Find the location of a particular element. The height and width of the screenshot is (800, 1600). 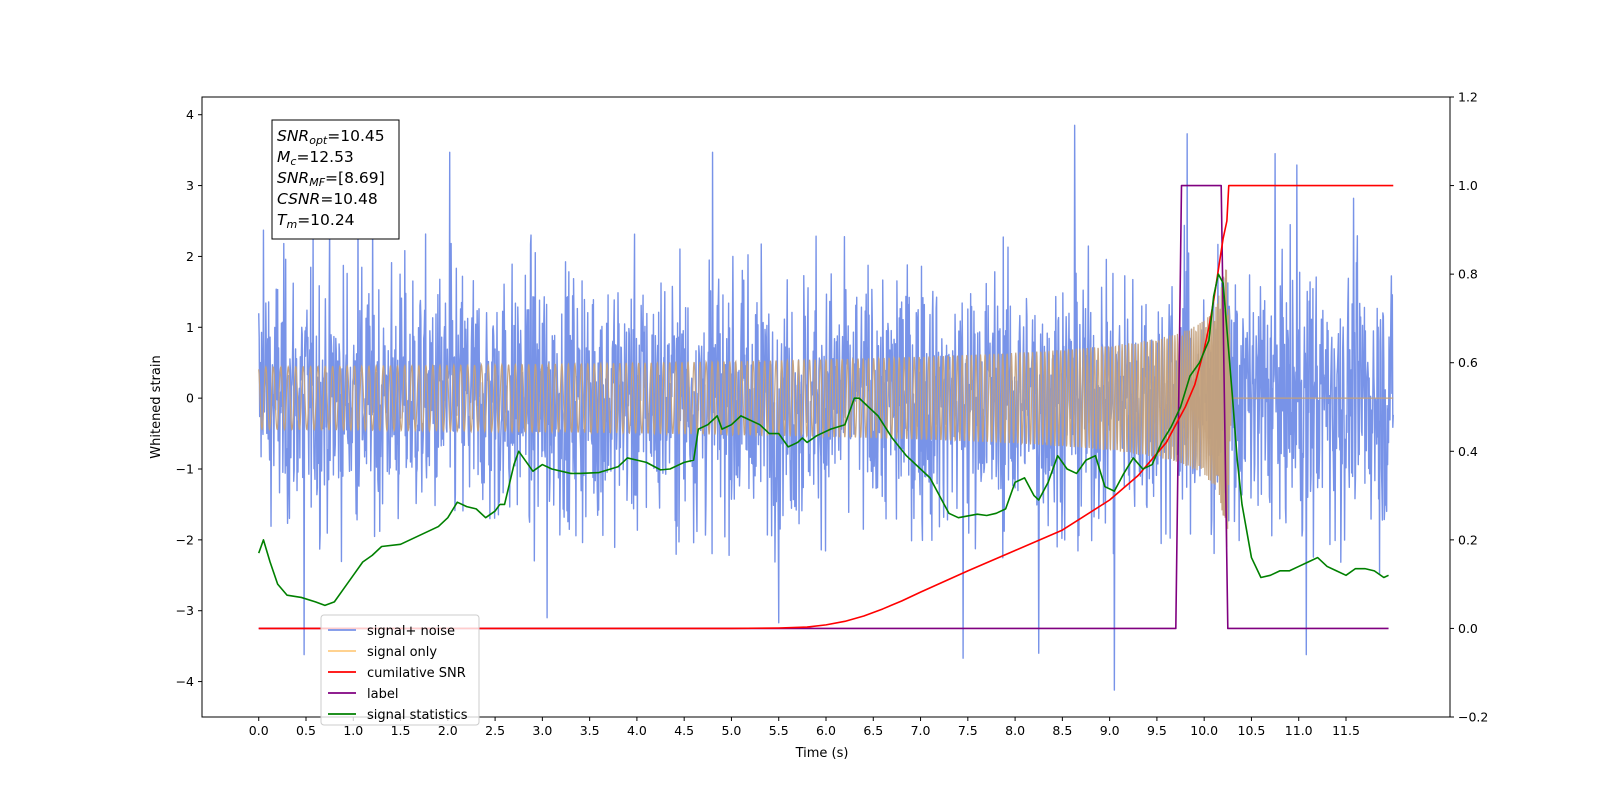

x-tick-label: 10.0 is located at coordinates (1204, 730).